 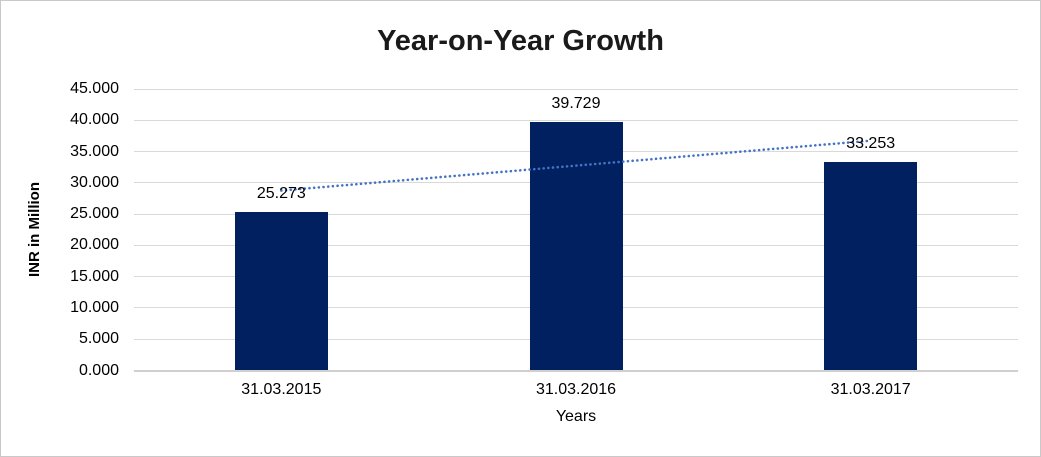 What do you see at coordinates (94, 276) in the screenshot?
I see `y-tick-label: 15.000` at bounding box center [94, 276].